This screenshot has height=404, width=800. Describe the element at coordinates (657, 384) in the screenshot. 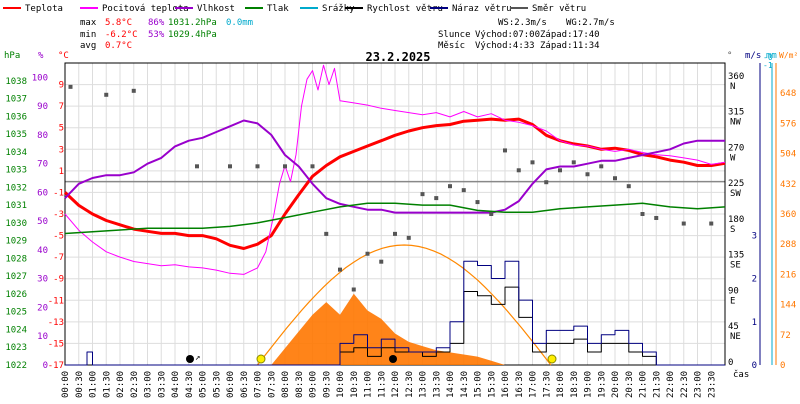

I see `axis-tick-time: 21:30` at that location.